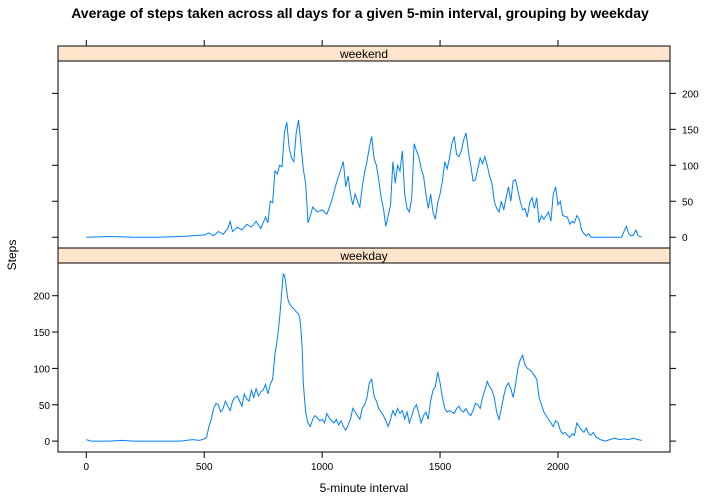 The width and height of the screenshot is (720, 504). I want to click on y-axis-label: Steps, so click(12, 255).